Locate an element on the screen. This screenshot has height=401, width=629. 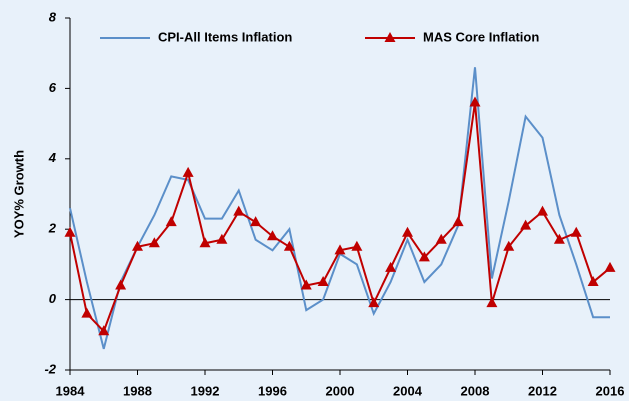
legend-marker is located at coordinates (390, 37).